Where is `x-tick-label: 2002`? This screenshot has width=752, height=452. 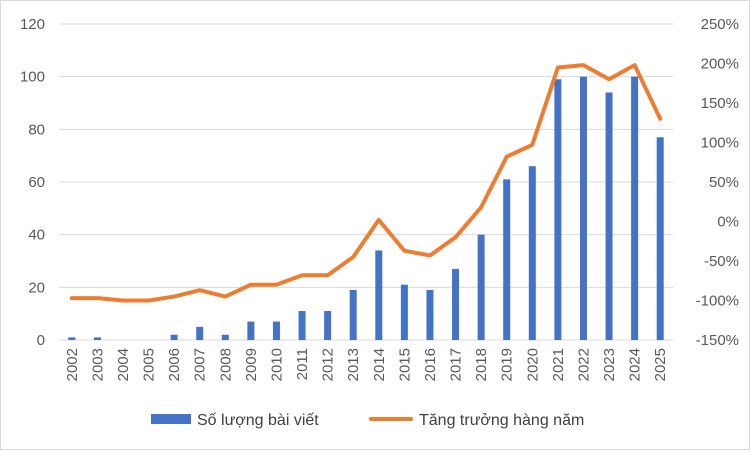 x-tick-label: 2002 is located at coordinates (72, 364).